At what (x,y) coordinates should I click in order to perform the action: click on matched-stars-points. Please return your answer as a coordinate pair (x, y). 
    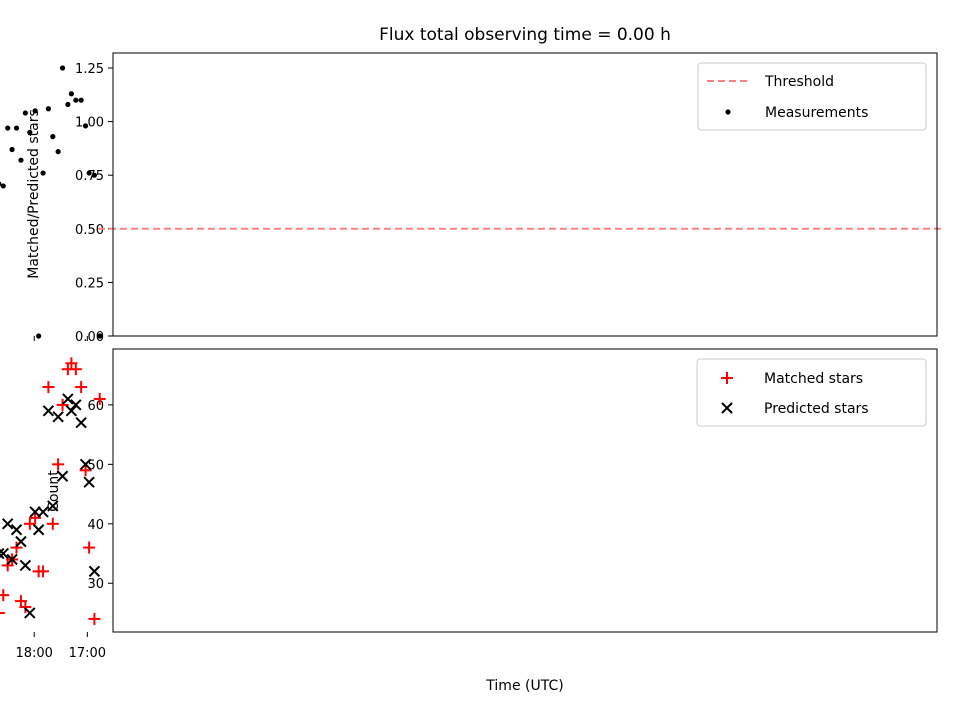
    Looking at the image, I should click on (53, 491).